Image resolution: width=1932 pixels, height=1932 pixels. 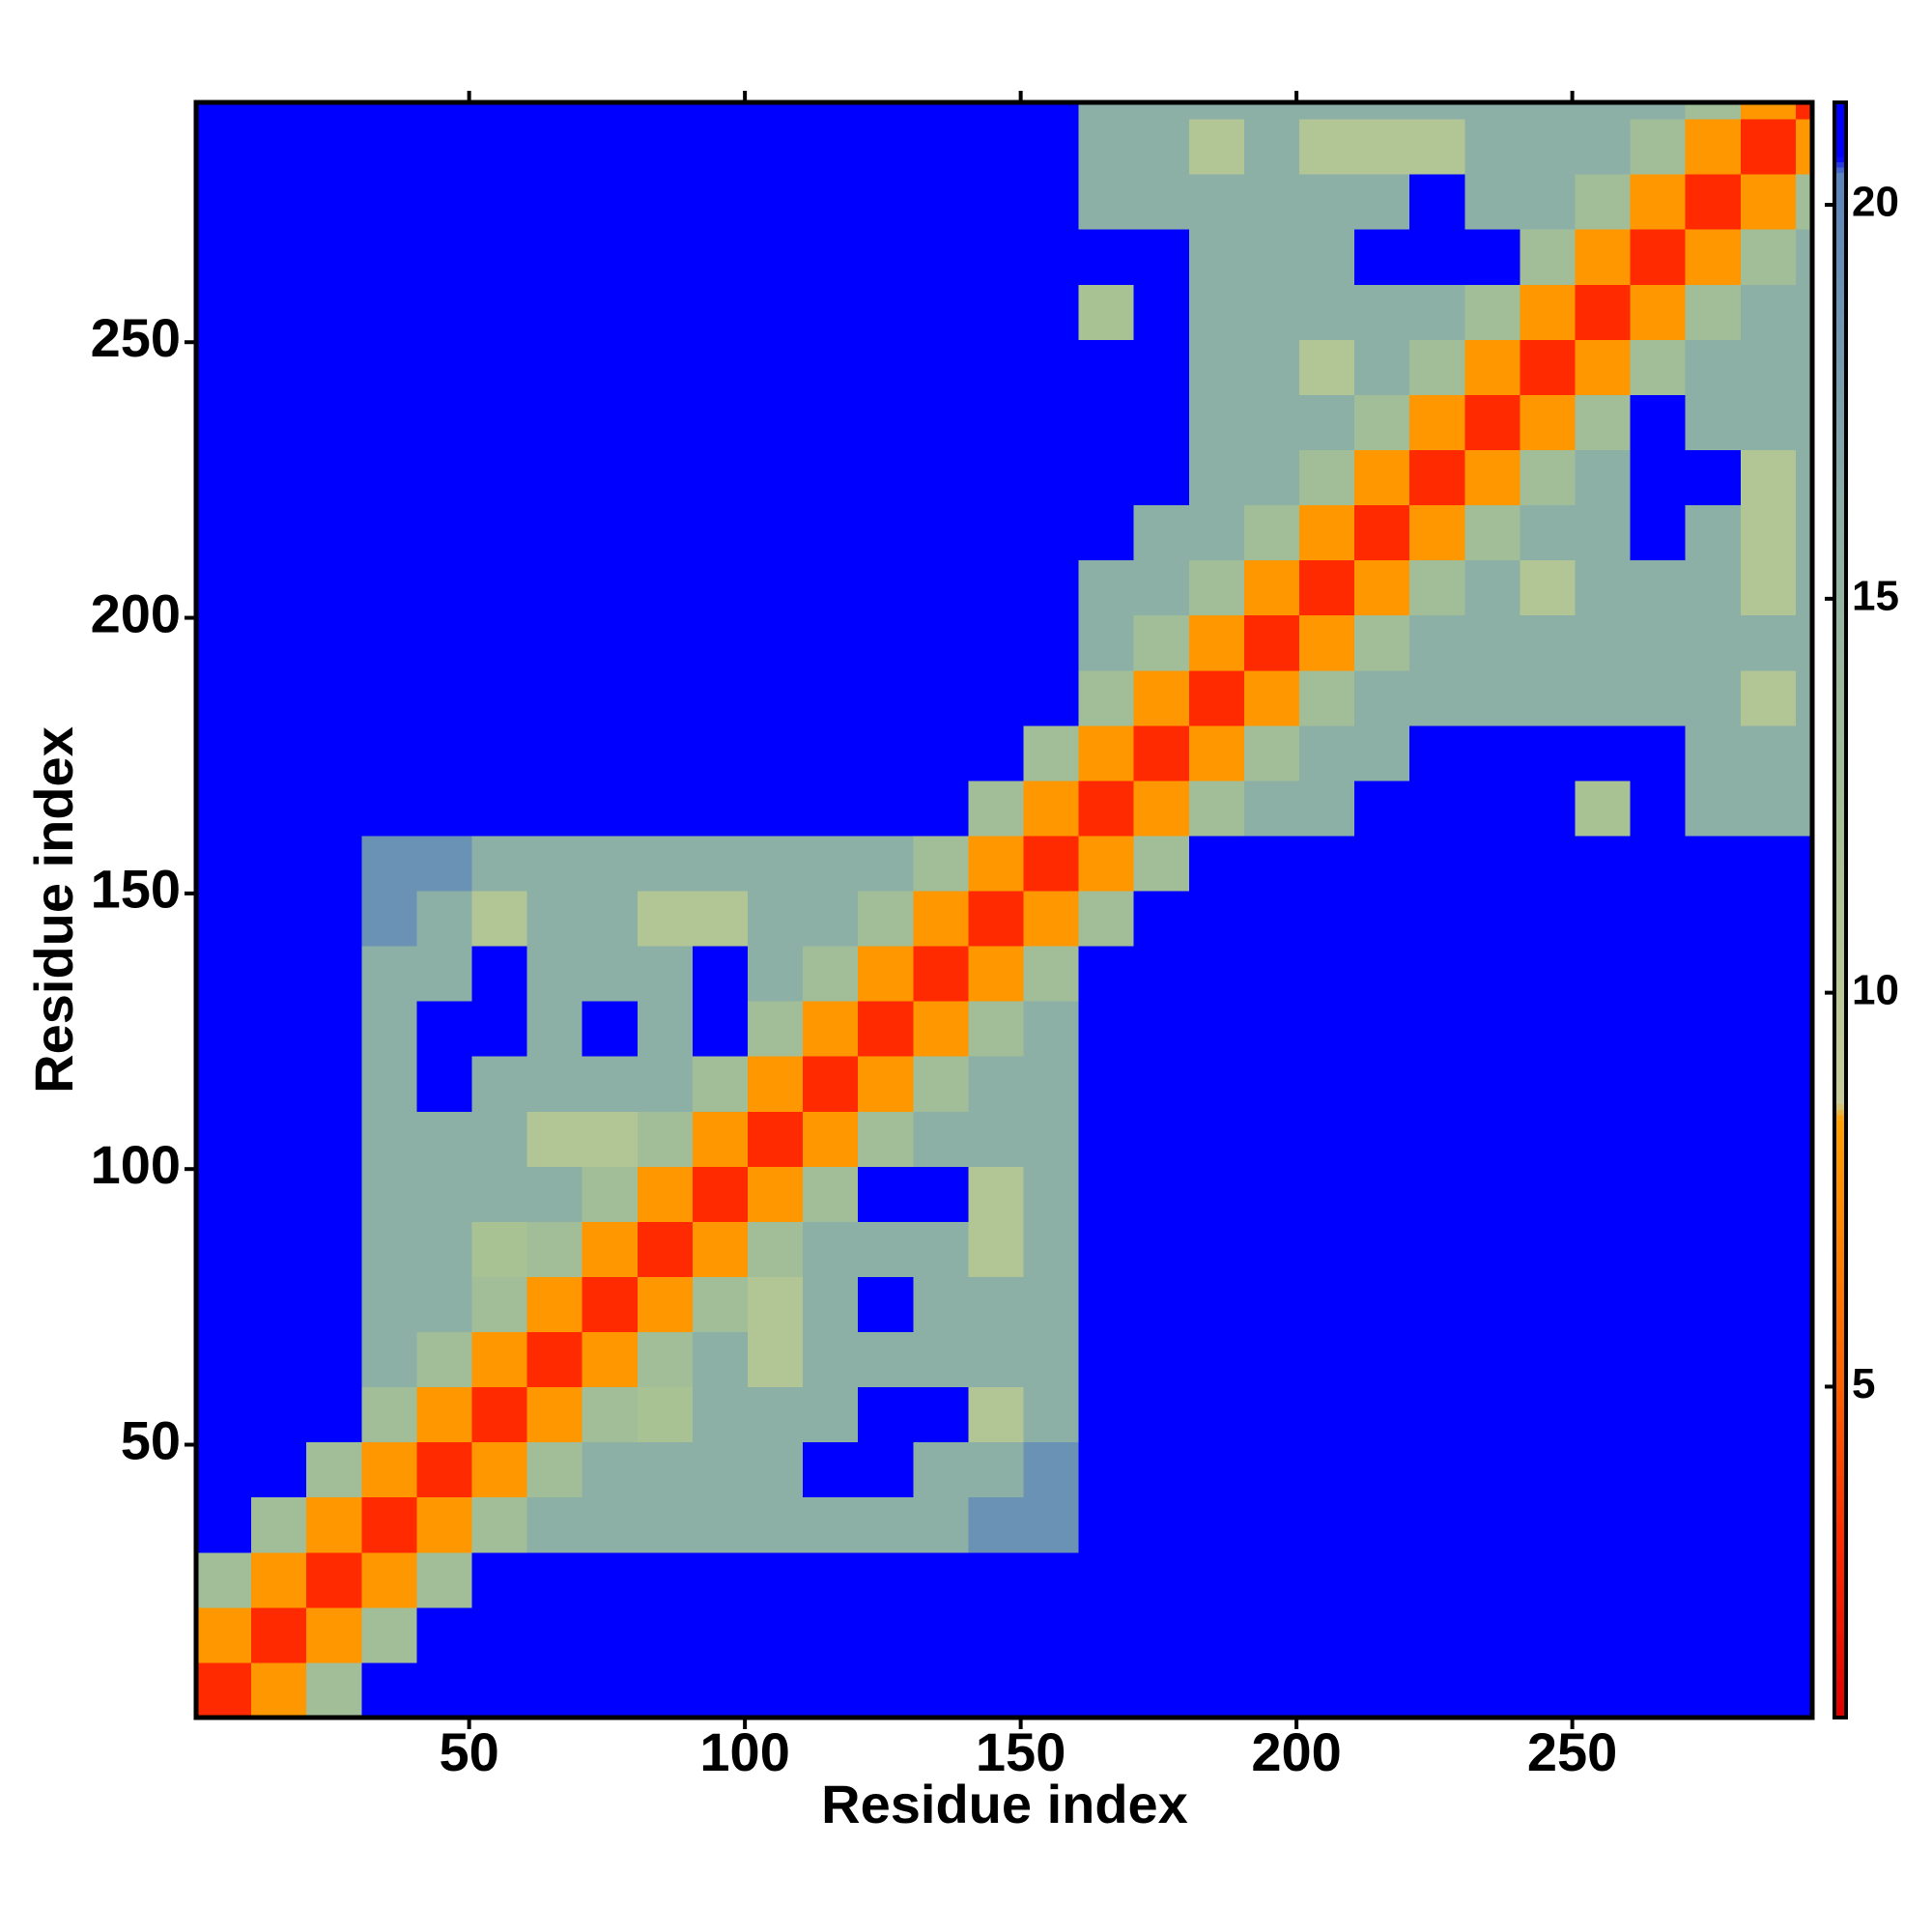 What do you see at coordinates (136, 612) in the screenshot?
I see `y-tick-label: 200` at bounding box center [136, 612].